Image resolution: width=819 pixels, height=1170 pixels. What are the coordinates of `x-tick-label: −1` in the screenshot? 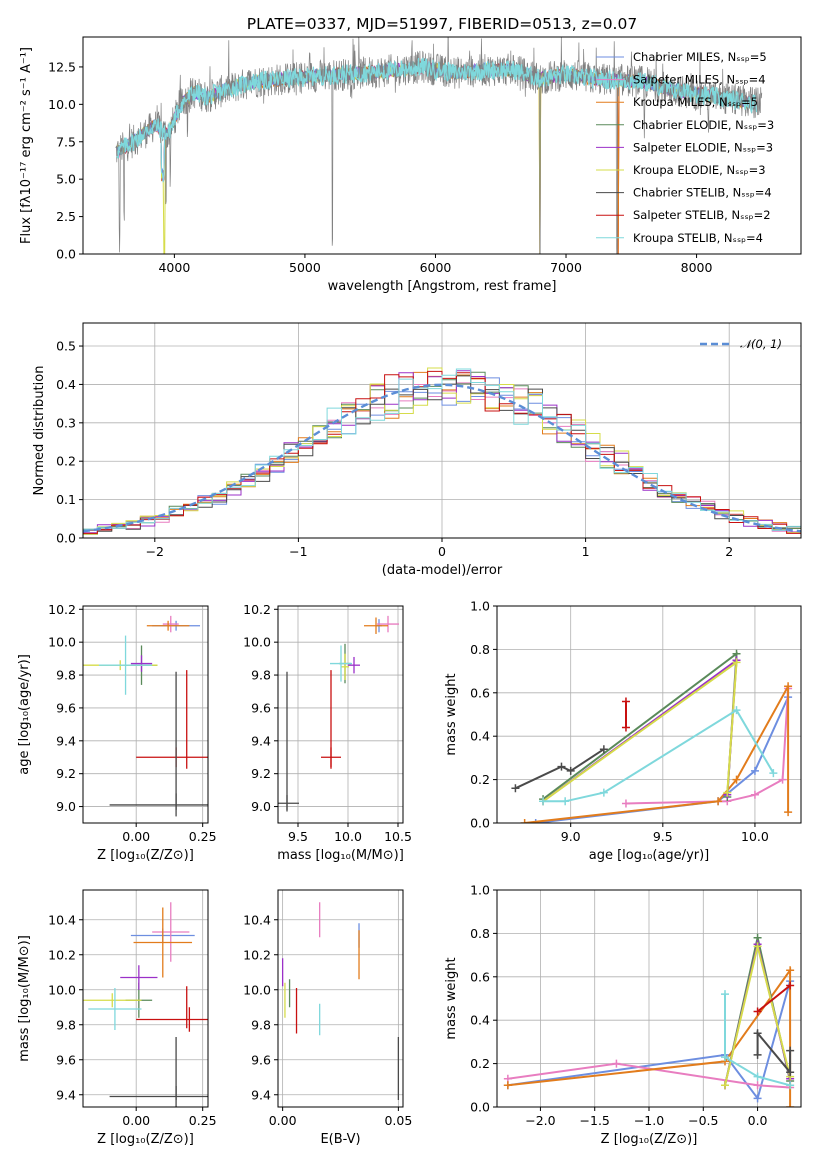 It's located at (298, 551).